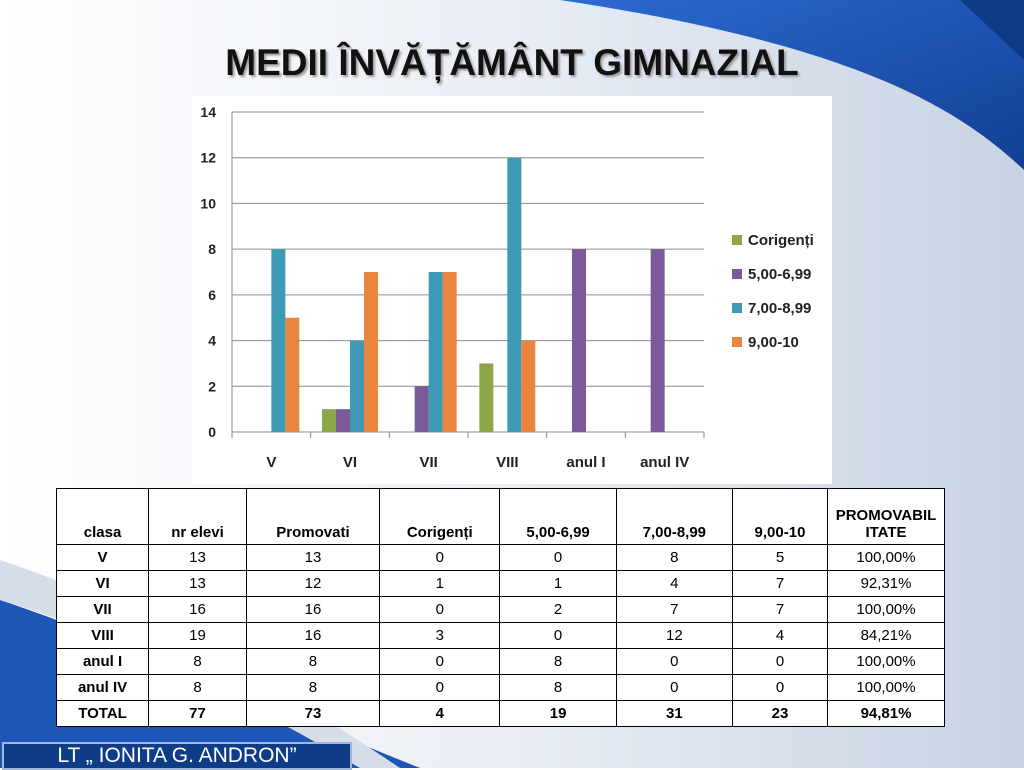  I want to click on table-cell: 31, so click(674, 713).